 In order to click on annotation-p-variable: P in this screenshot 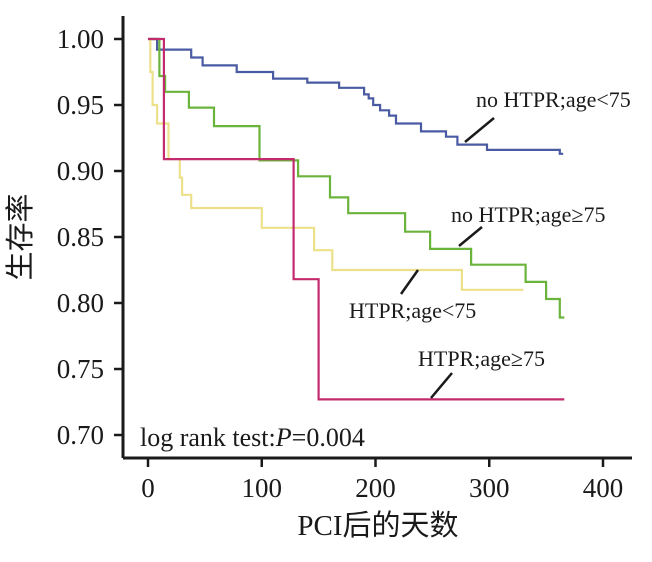, I will do `click(283, 437)`.